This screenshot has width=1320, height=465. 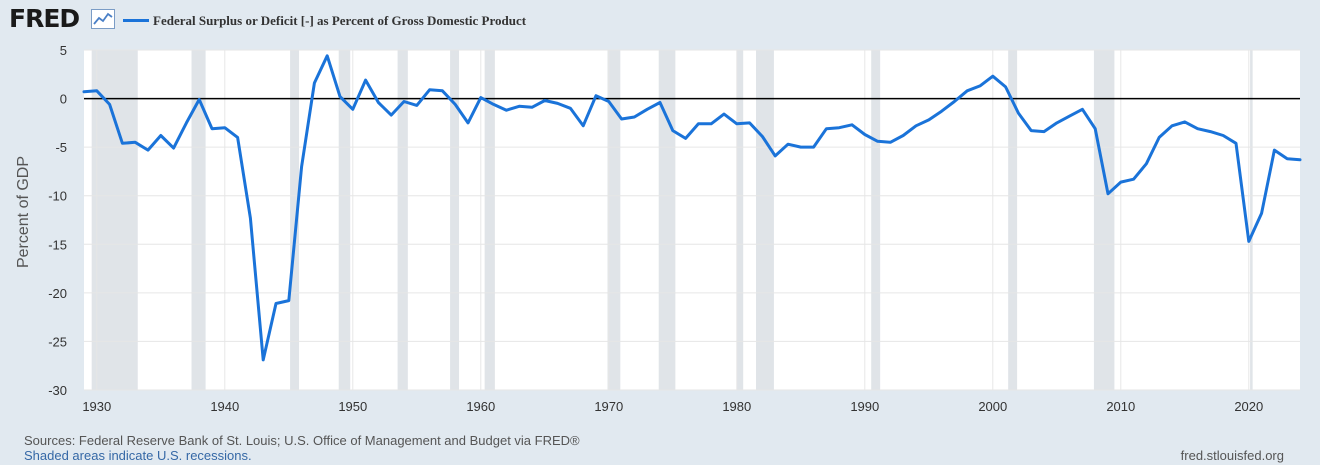 What do you see at coordinates (736, 406) in the screenshot?
I see `x-tick-label: 1980` at bounding box center [736, 406].